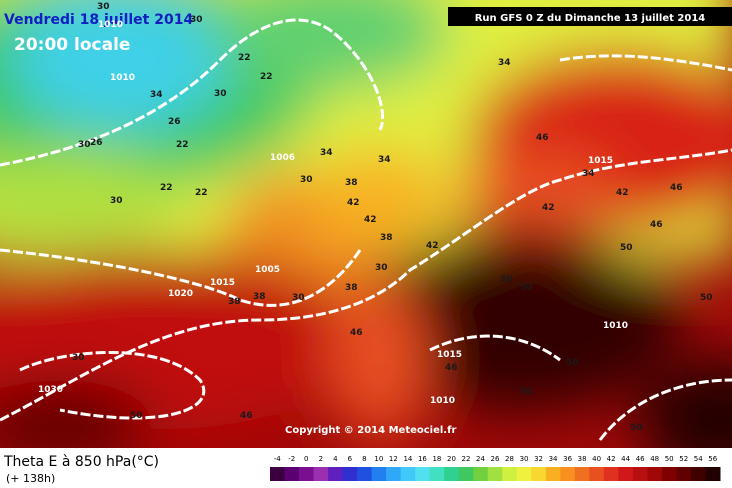  I want to click on scale-label: 46, so click(640, 459).